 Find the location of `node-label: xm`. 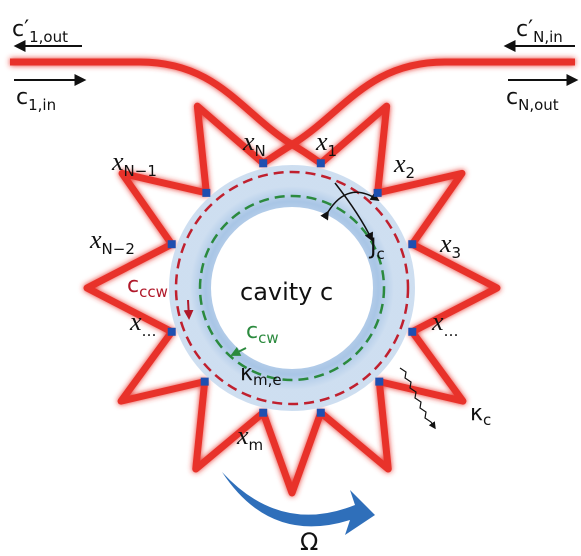

node-label: xm is located at coordinates (249, 437).